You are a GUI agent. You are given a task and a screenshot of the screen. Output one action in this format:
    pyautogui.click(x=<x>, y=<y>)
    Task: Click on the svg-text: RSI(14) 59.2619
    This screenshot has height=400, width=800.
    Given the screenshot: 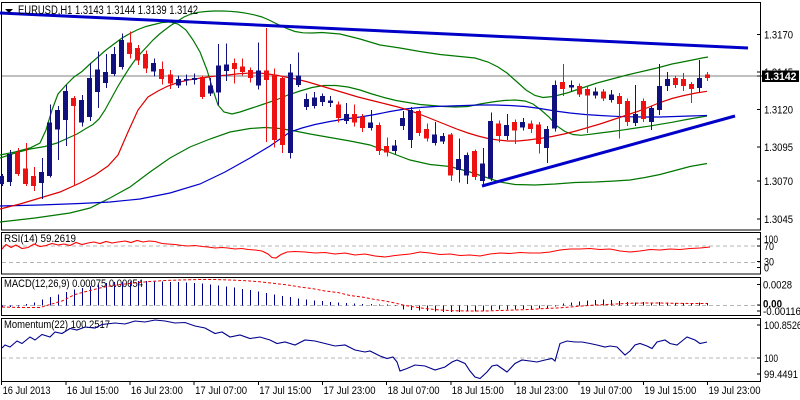 What is the action you would take?
    pyautogui.click(x=40, y=239)
    